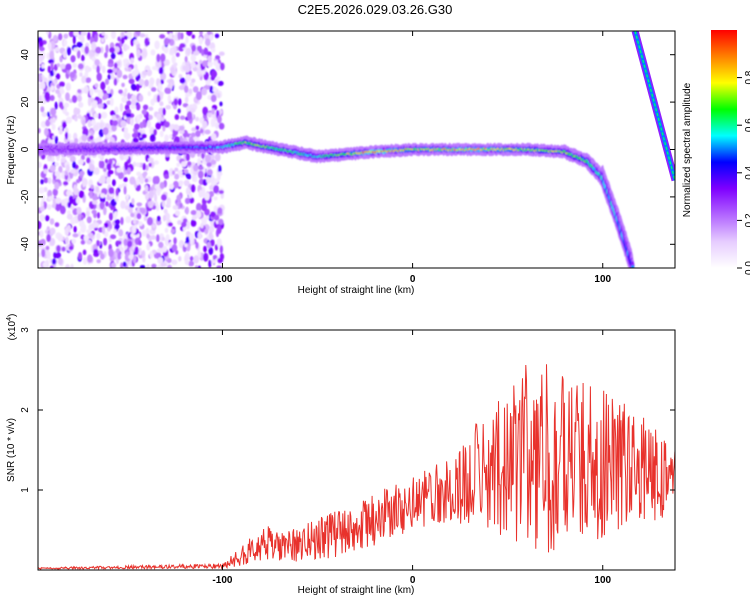  I want to click on spectrogram-xtick-label: 0, so click(413, 279).